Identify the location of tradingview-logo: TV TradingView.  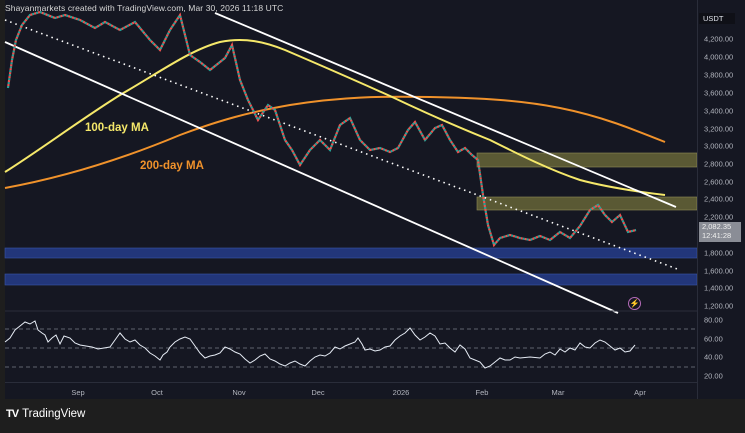
(45, 414).